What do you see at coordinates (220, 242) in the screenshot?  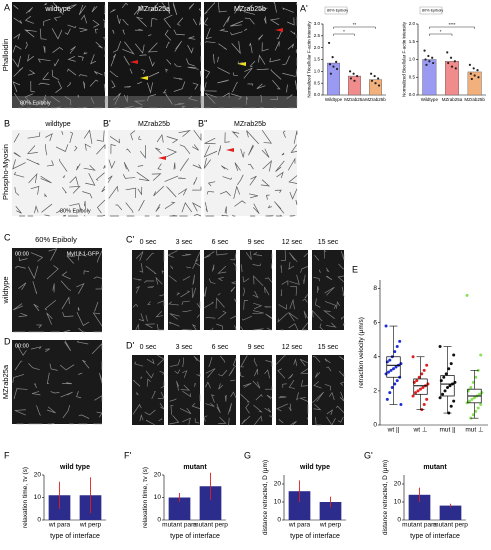 I see `frame-time: 6 sec` at bounding box center [220, 242].